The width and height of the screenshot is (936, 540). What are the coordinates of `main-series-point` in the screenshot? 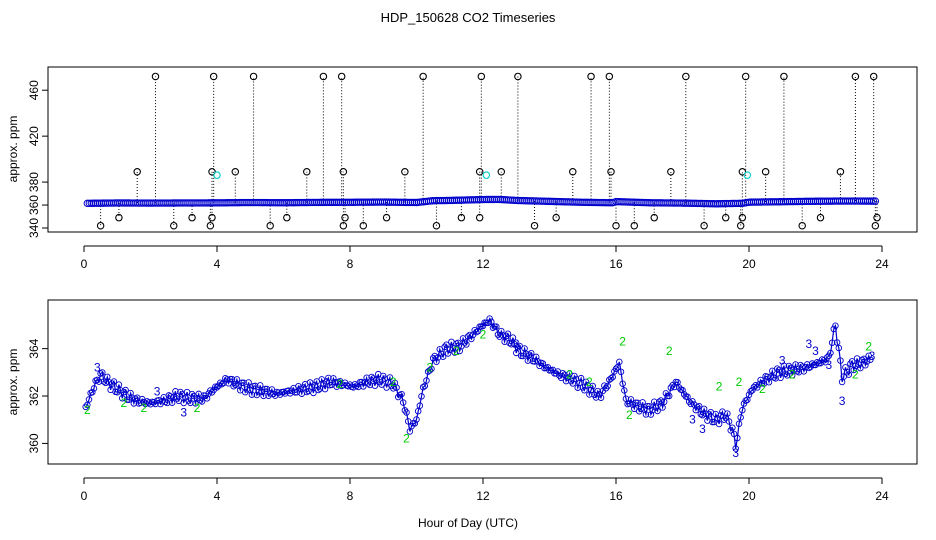 It's located at (875, 201).